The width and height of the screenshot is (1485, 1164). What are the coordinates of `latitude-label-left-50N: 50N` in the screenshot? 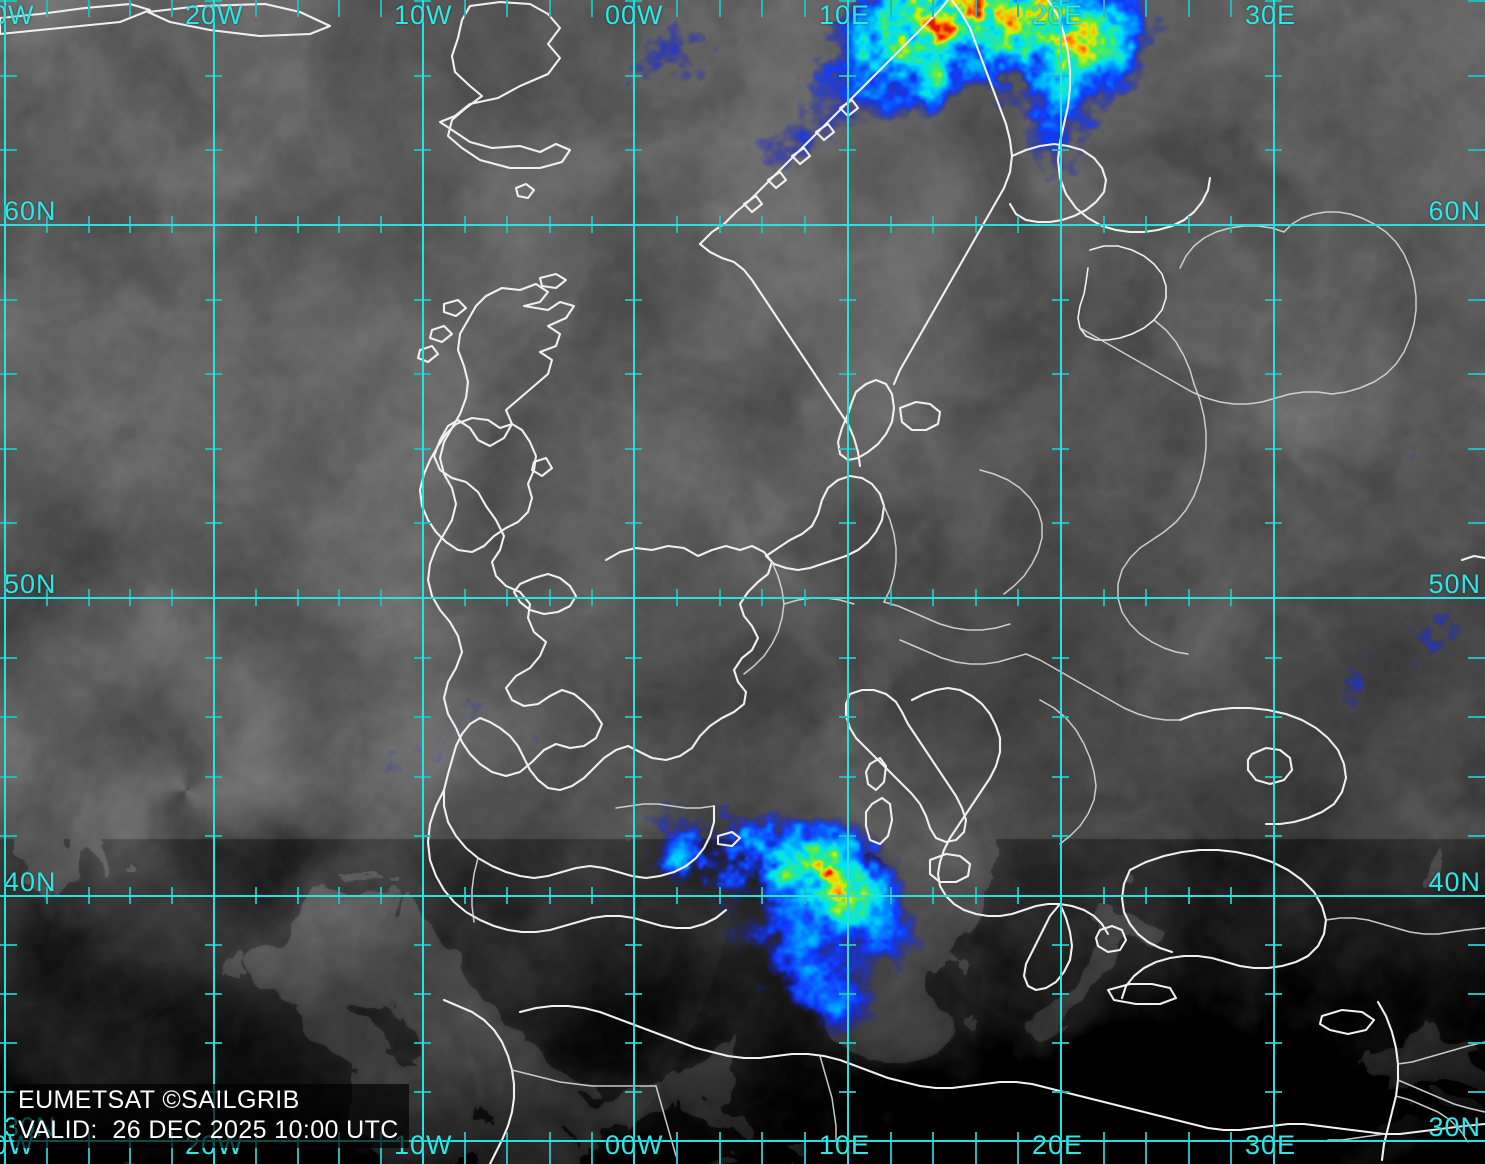 It's located at (30, 584).